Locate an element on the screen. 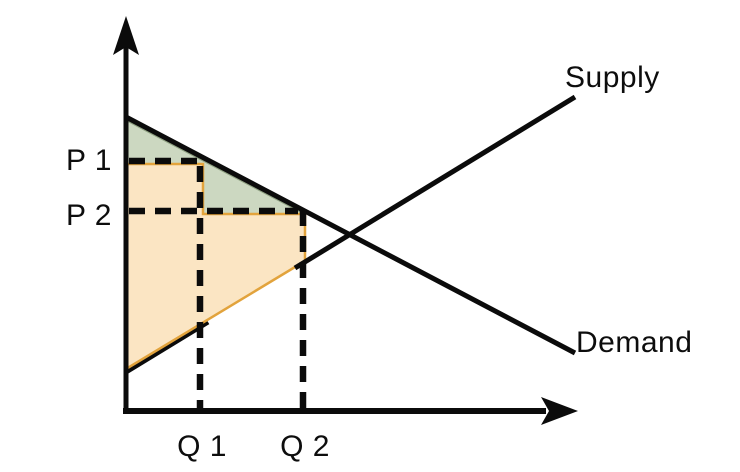  supply-line-lower-segment is located at coordinates (167, 347).